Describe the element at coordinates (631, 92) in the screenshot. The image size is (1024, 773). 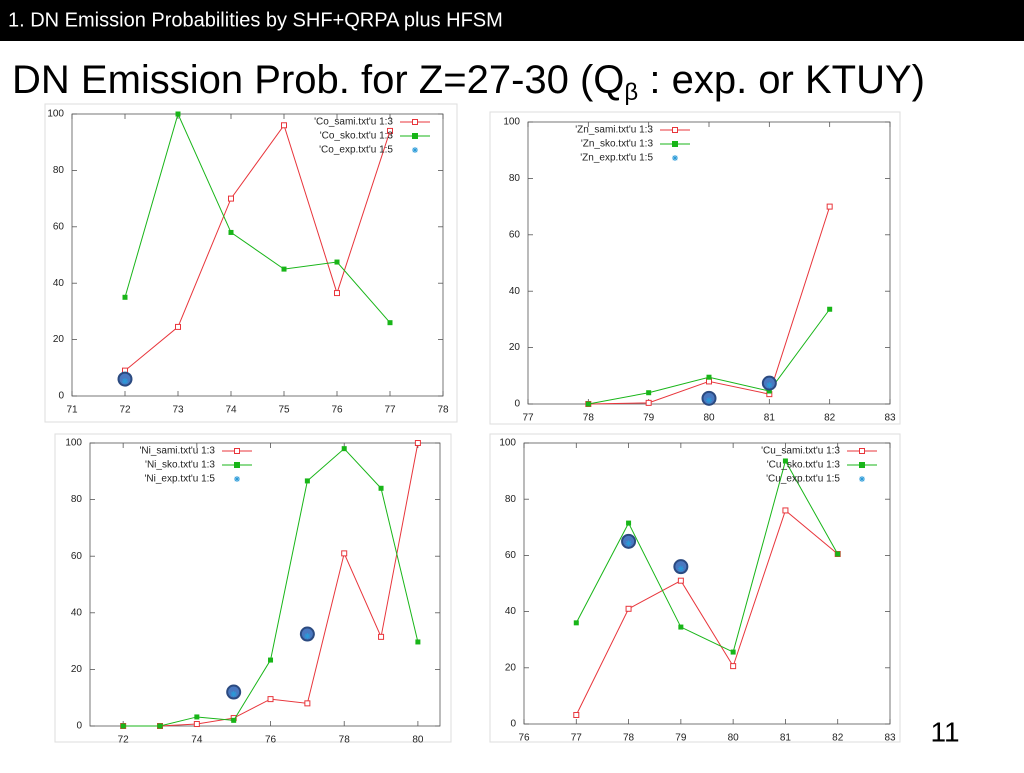
I see `title-subscript: β` at that location.